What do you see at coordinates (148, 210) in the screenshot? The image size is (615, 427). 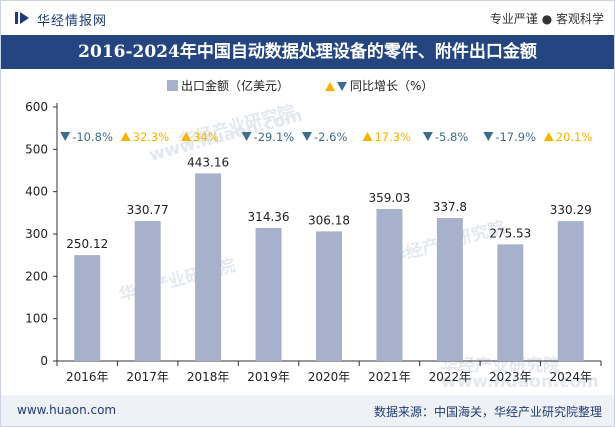 I see `bar-value-label: 330.77` at bounding box center [148, 210].